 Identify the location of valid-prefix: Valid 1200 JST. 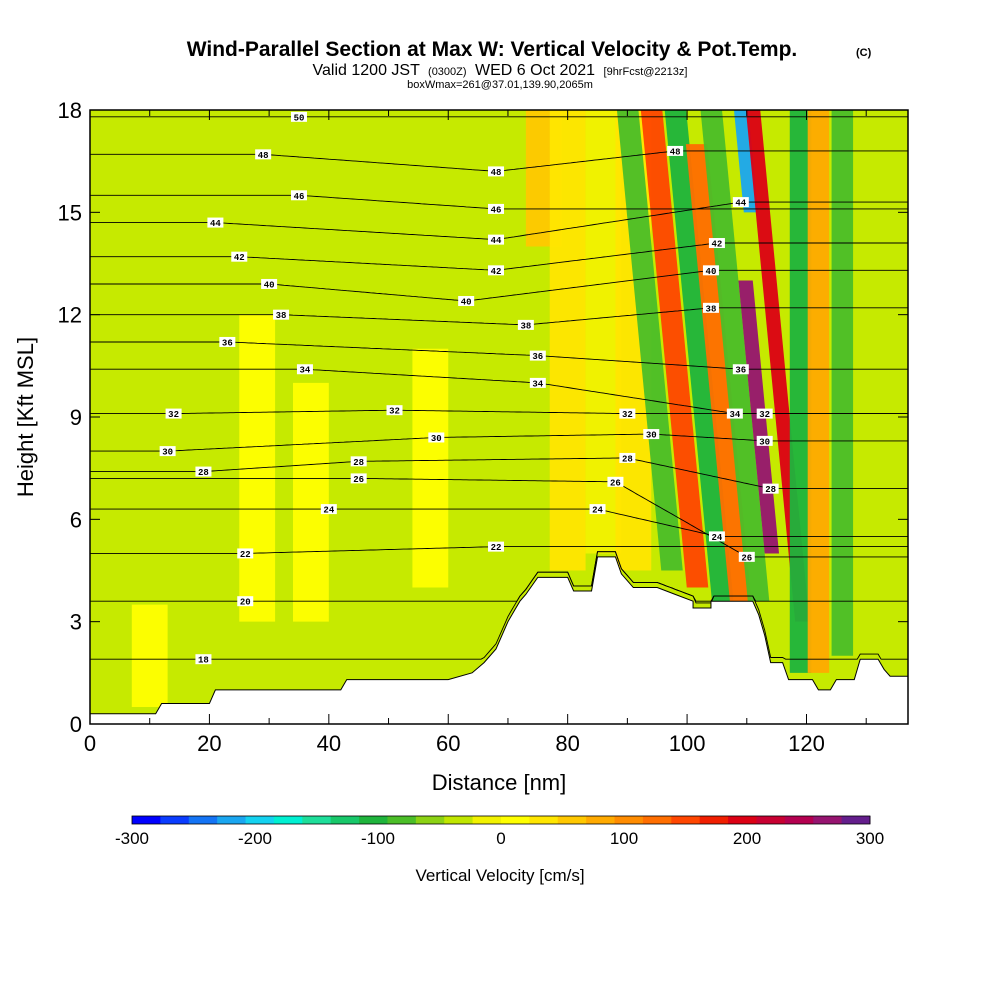
(367, 70).